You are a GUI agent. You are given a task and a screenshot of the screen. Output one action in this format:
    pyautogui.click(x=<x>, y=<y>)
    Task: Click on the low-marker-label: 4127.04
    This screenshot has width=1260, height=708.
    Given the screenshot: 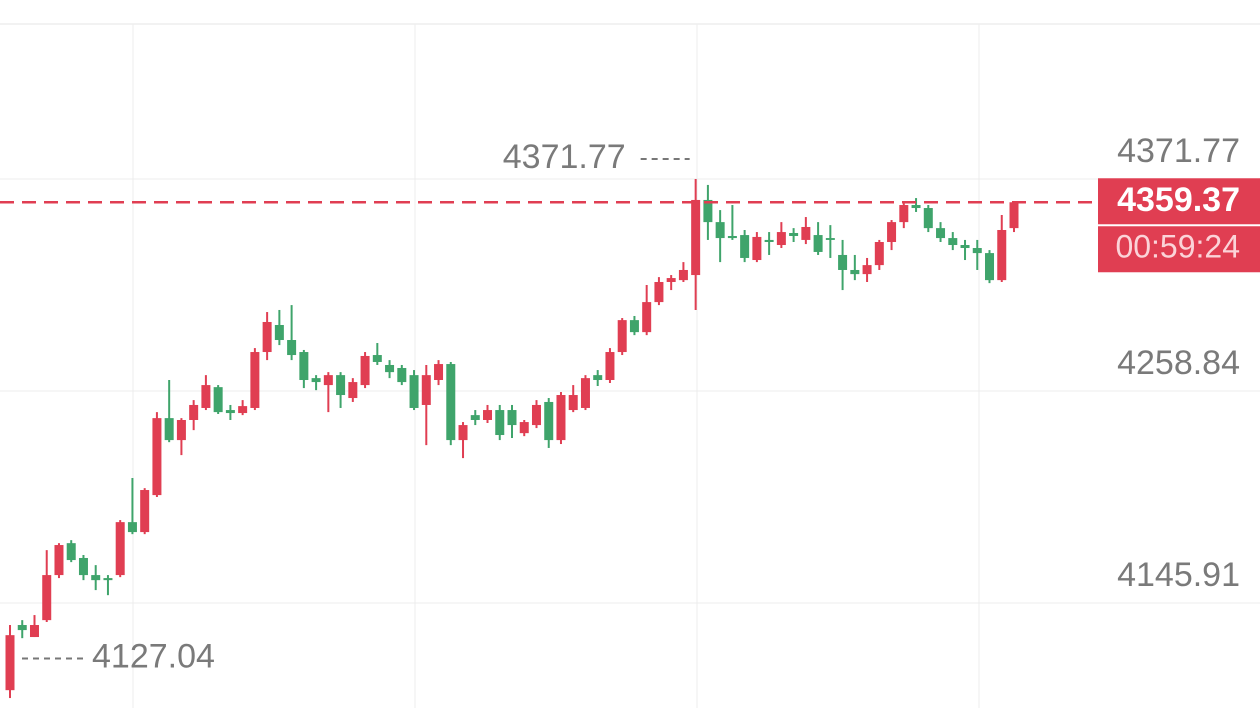 What is the action you would take?
    pyautogui.click(x=153, y=656)
    